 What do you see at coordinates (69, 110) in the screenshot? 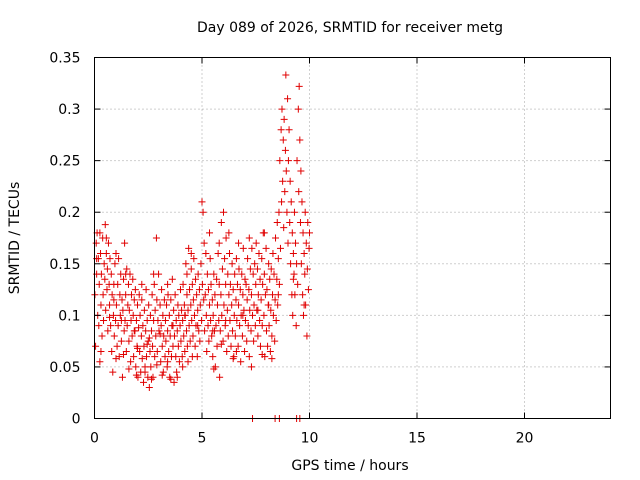
I see `y-tick-label: 0.3` at bounding box center [69, 110].